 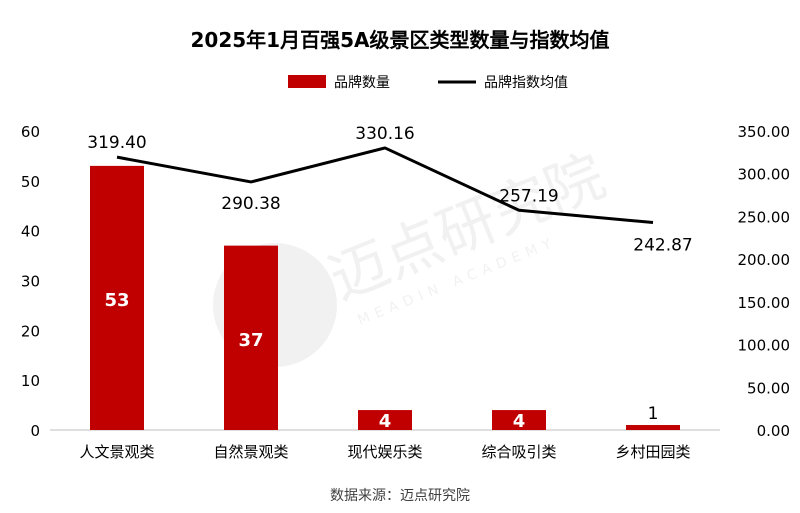 What do you see at coordinates (653, 414) in the screenshot?
I see `bar-data-label: 1` at bounding box center [653, 414].